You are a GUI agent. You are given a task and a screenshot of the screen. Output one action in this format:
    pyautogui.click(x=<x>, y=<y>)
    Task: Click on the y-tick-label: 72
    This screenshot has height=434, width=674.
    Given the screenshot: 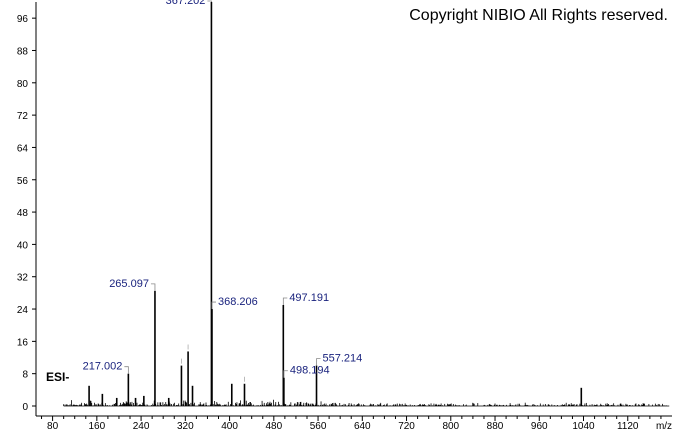 What is the action you would take?
    pyautogui.click(x=23, y=116)
    